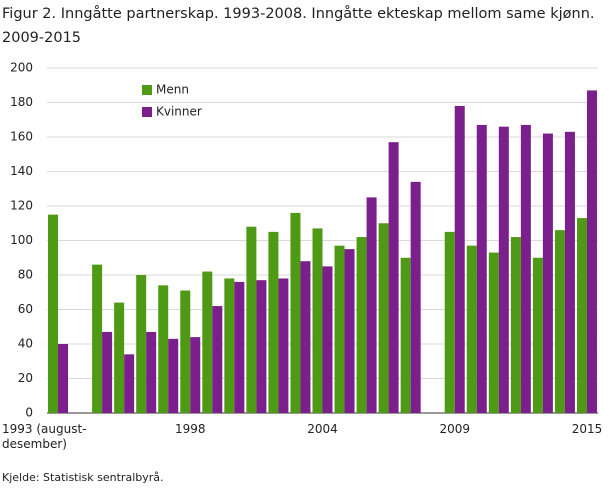  Describe the element at coordinates (25, 309) in the screenshot. I see `y-tick-label: 60` at that location.